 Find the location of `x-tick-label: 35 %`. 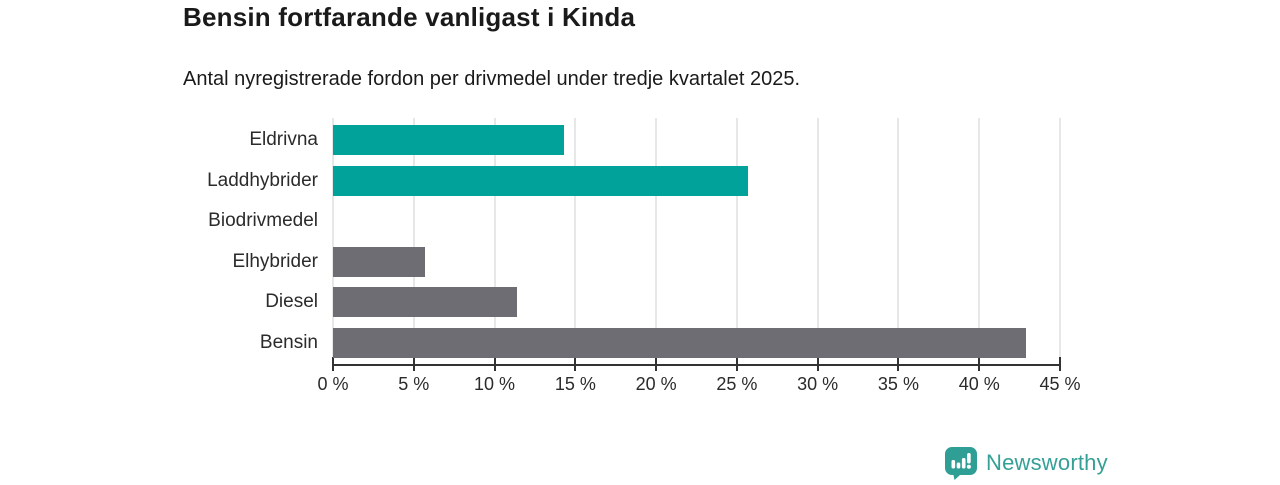

x-tick-label: 35 % is located at coordinates (898, 384).